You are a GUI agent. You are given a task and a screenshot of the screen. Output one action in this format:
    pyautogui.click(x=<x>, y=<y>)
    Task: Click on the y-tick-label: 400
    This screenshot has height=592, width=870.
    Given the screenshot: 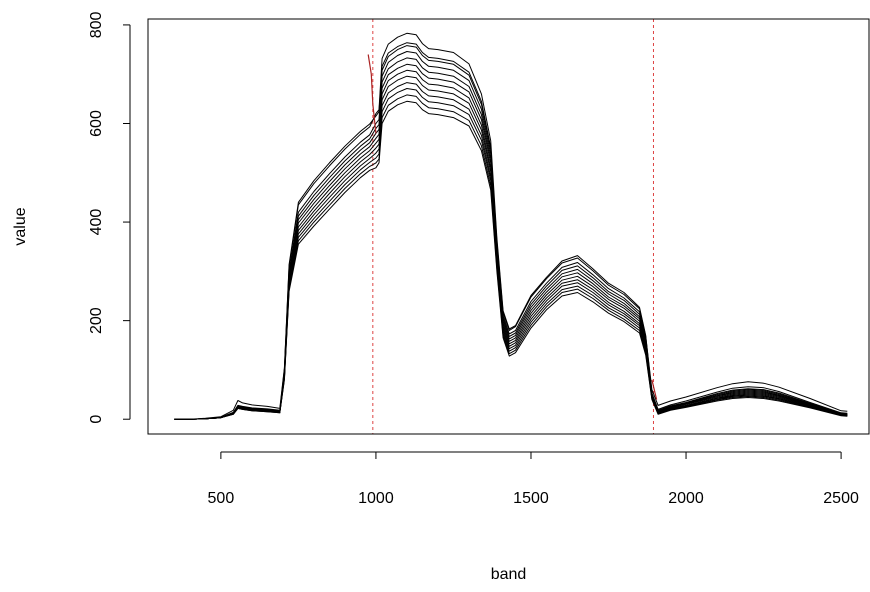 What is the action you would take?
    pyautogui.click(x=96, y=222)
    